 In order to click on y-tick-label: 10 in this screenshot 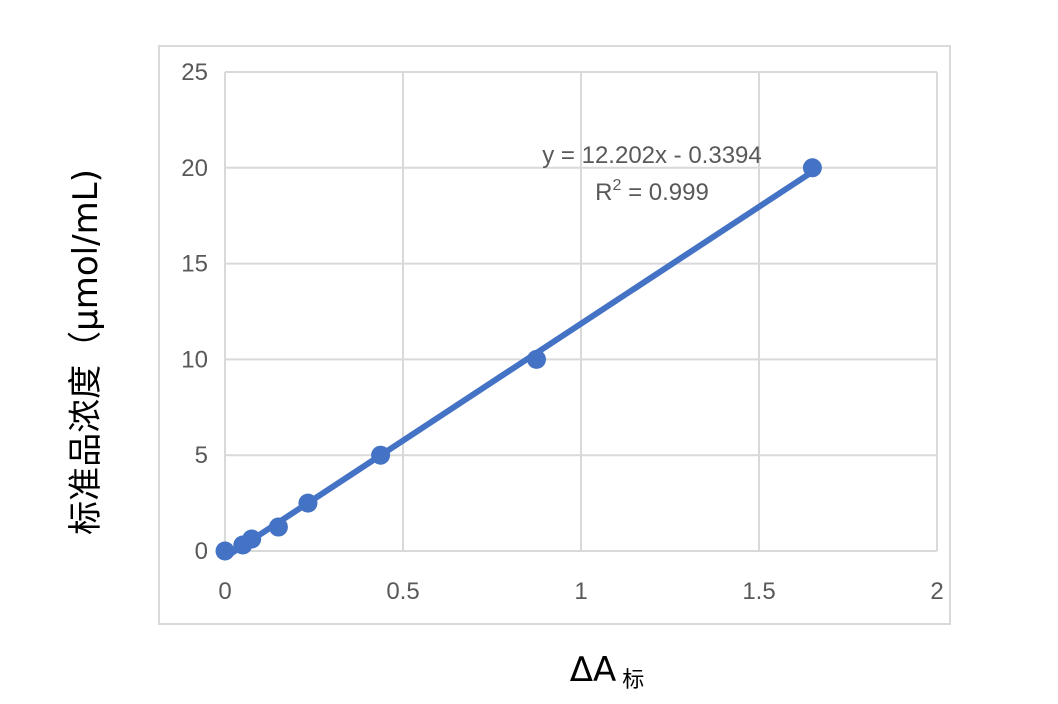, I will do `click(194, 359)`.